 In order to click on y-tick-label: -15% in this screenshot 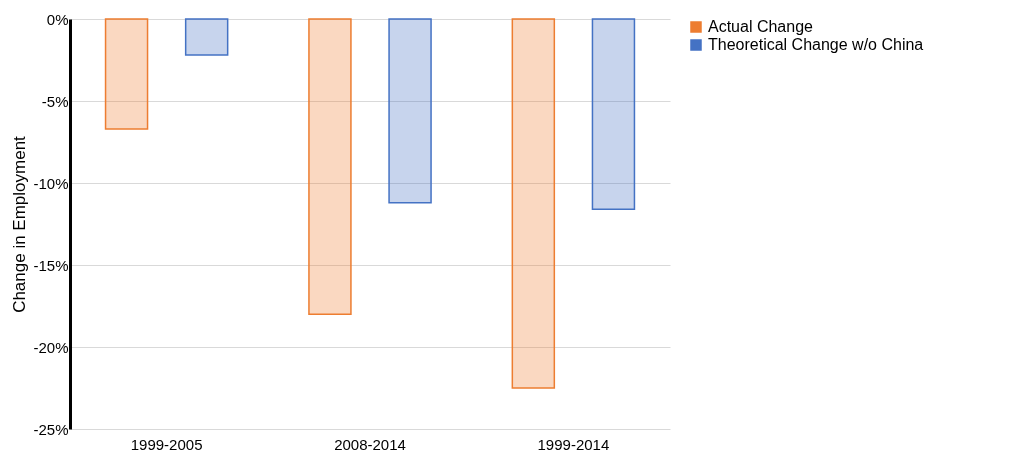, I will do `click(51, 265)`.